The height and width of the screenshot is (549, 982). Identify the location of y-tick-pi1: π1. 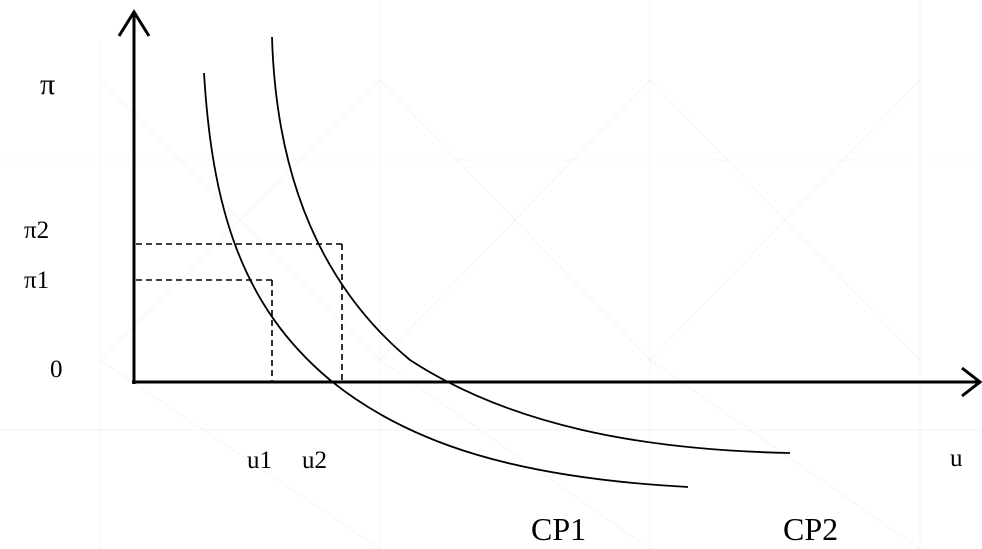
(36, 280).